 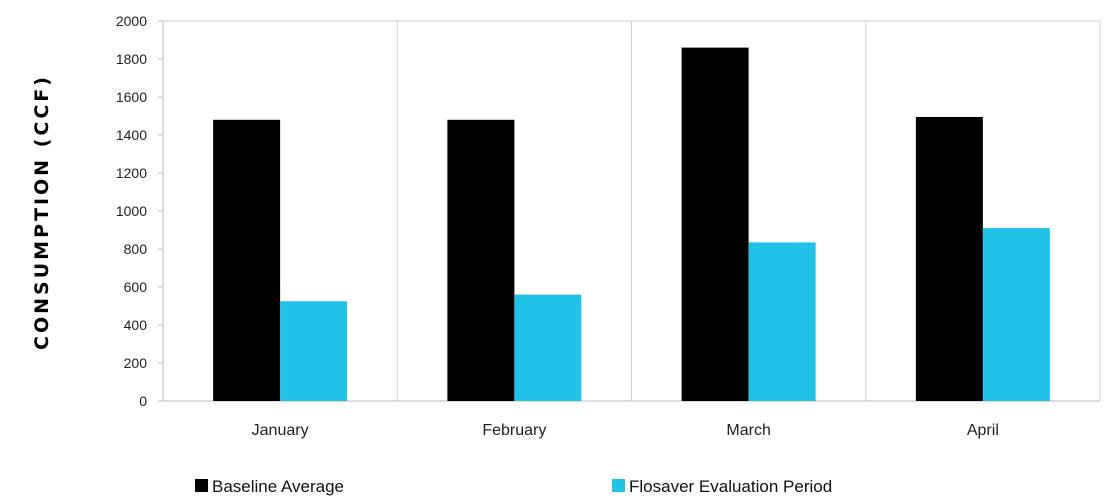 What do you see at coordinates (548, 347) in the screenshot?
I see `bar-flosaver-february` at bounding box center [548, 347].